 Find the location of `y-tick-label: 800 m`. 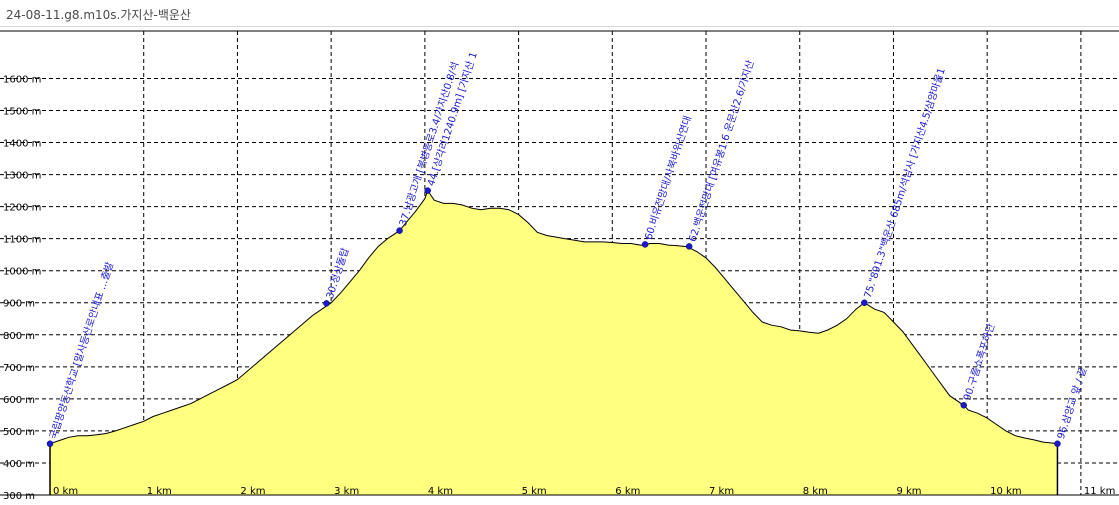

y-tick-label: 800 m is located at coordinates (19, 336).